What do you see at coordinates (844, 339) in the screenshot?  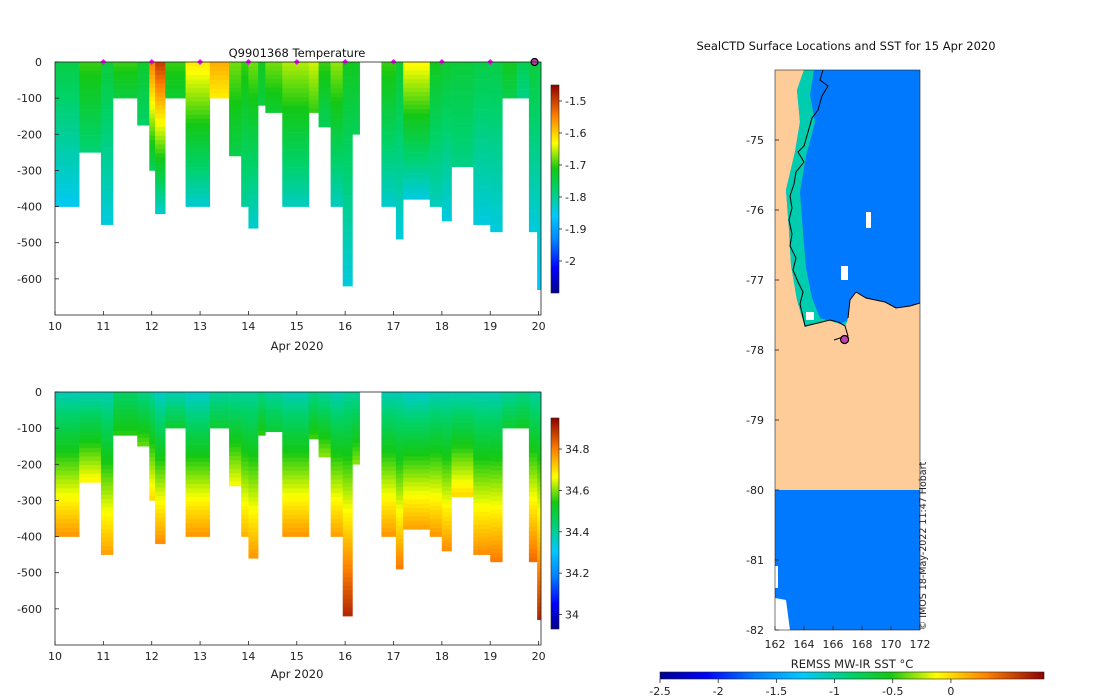 I see `seal-location-marker` at bounding box center [844, 339].